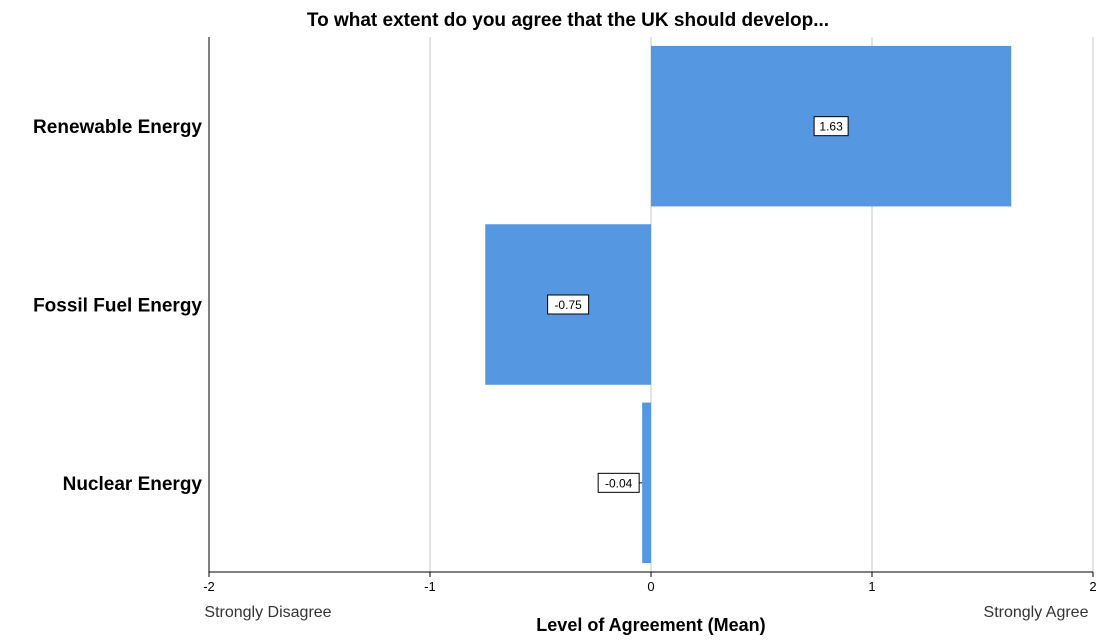 The image size is (1109, 641). What do you see at coordinates (133, 484) in the screenshot?
I see `category-label: Nuclear Energy` at bounding box center [133, 484].